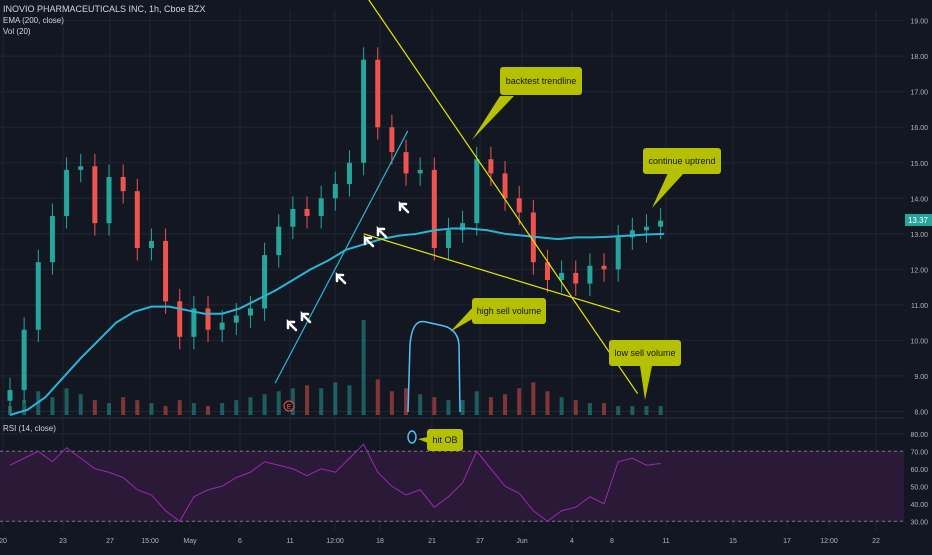 The height and width of the screenshot is (555, 932). I want to click on x-tick-label: 17, so click(787, 541).